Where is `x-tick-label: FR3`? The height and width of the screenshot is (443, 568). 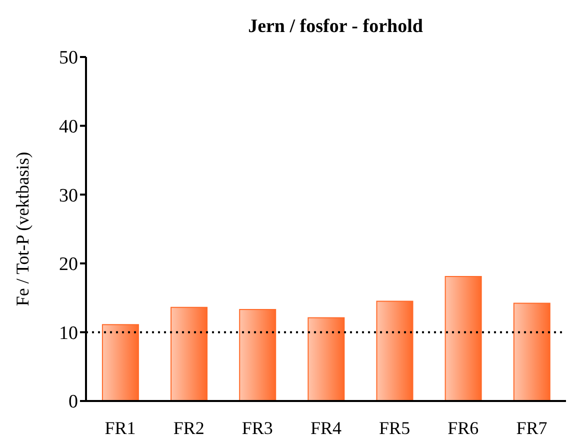 x-tick-label: FR3 is located at coordinates (257, 428).